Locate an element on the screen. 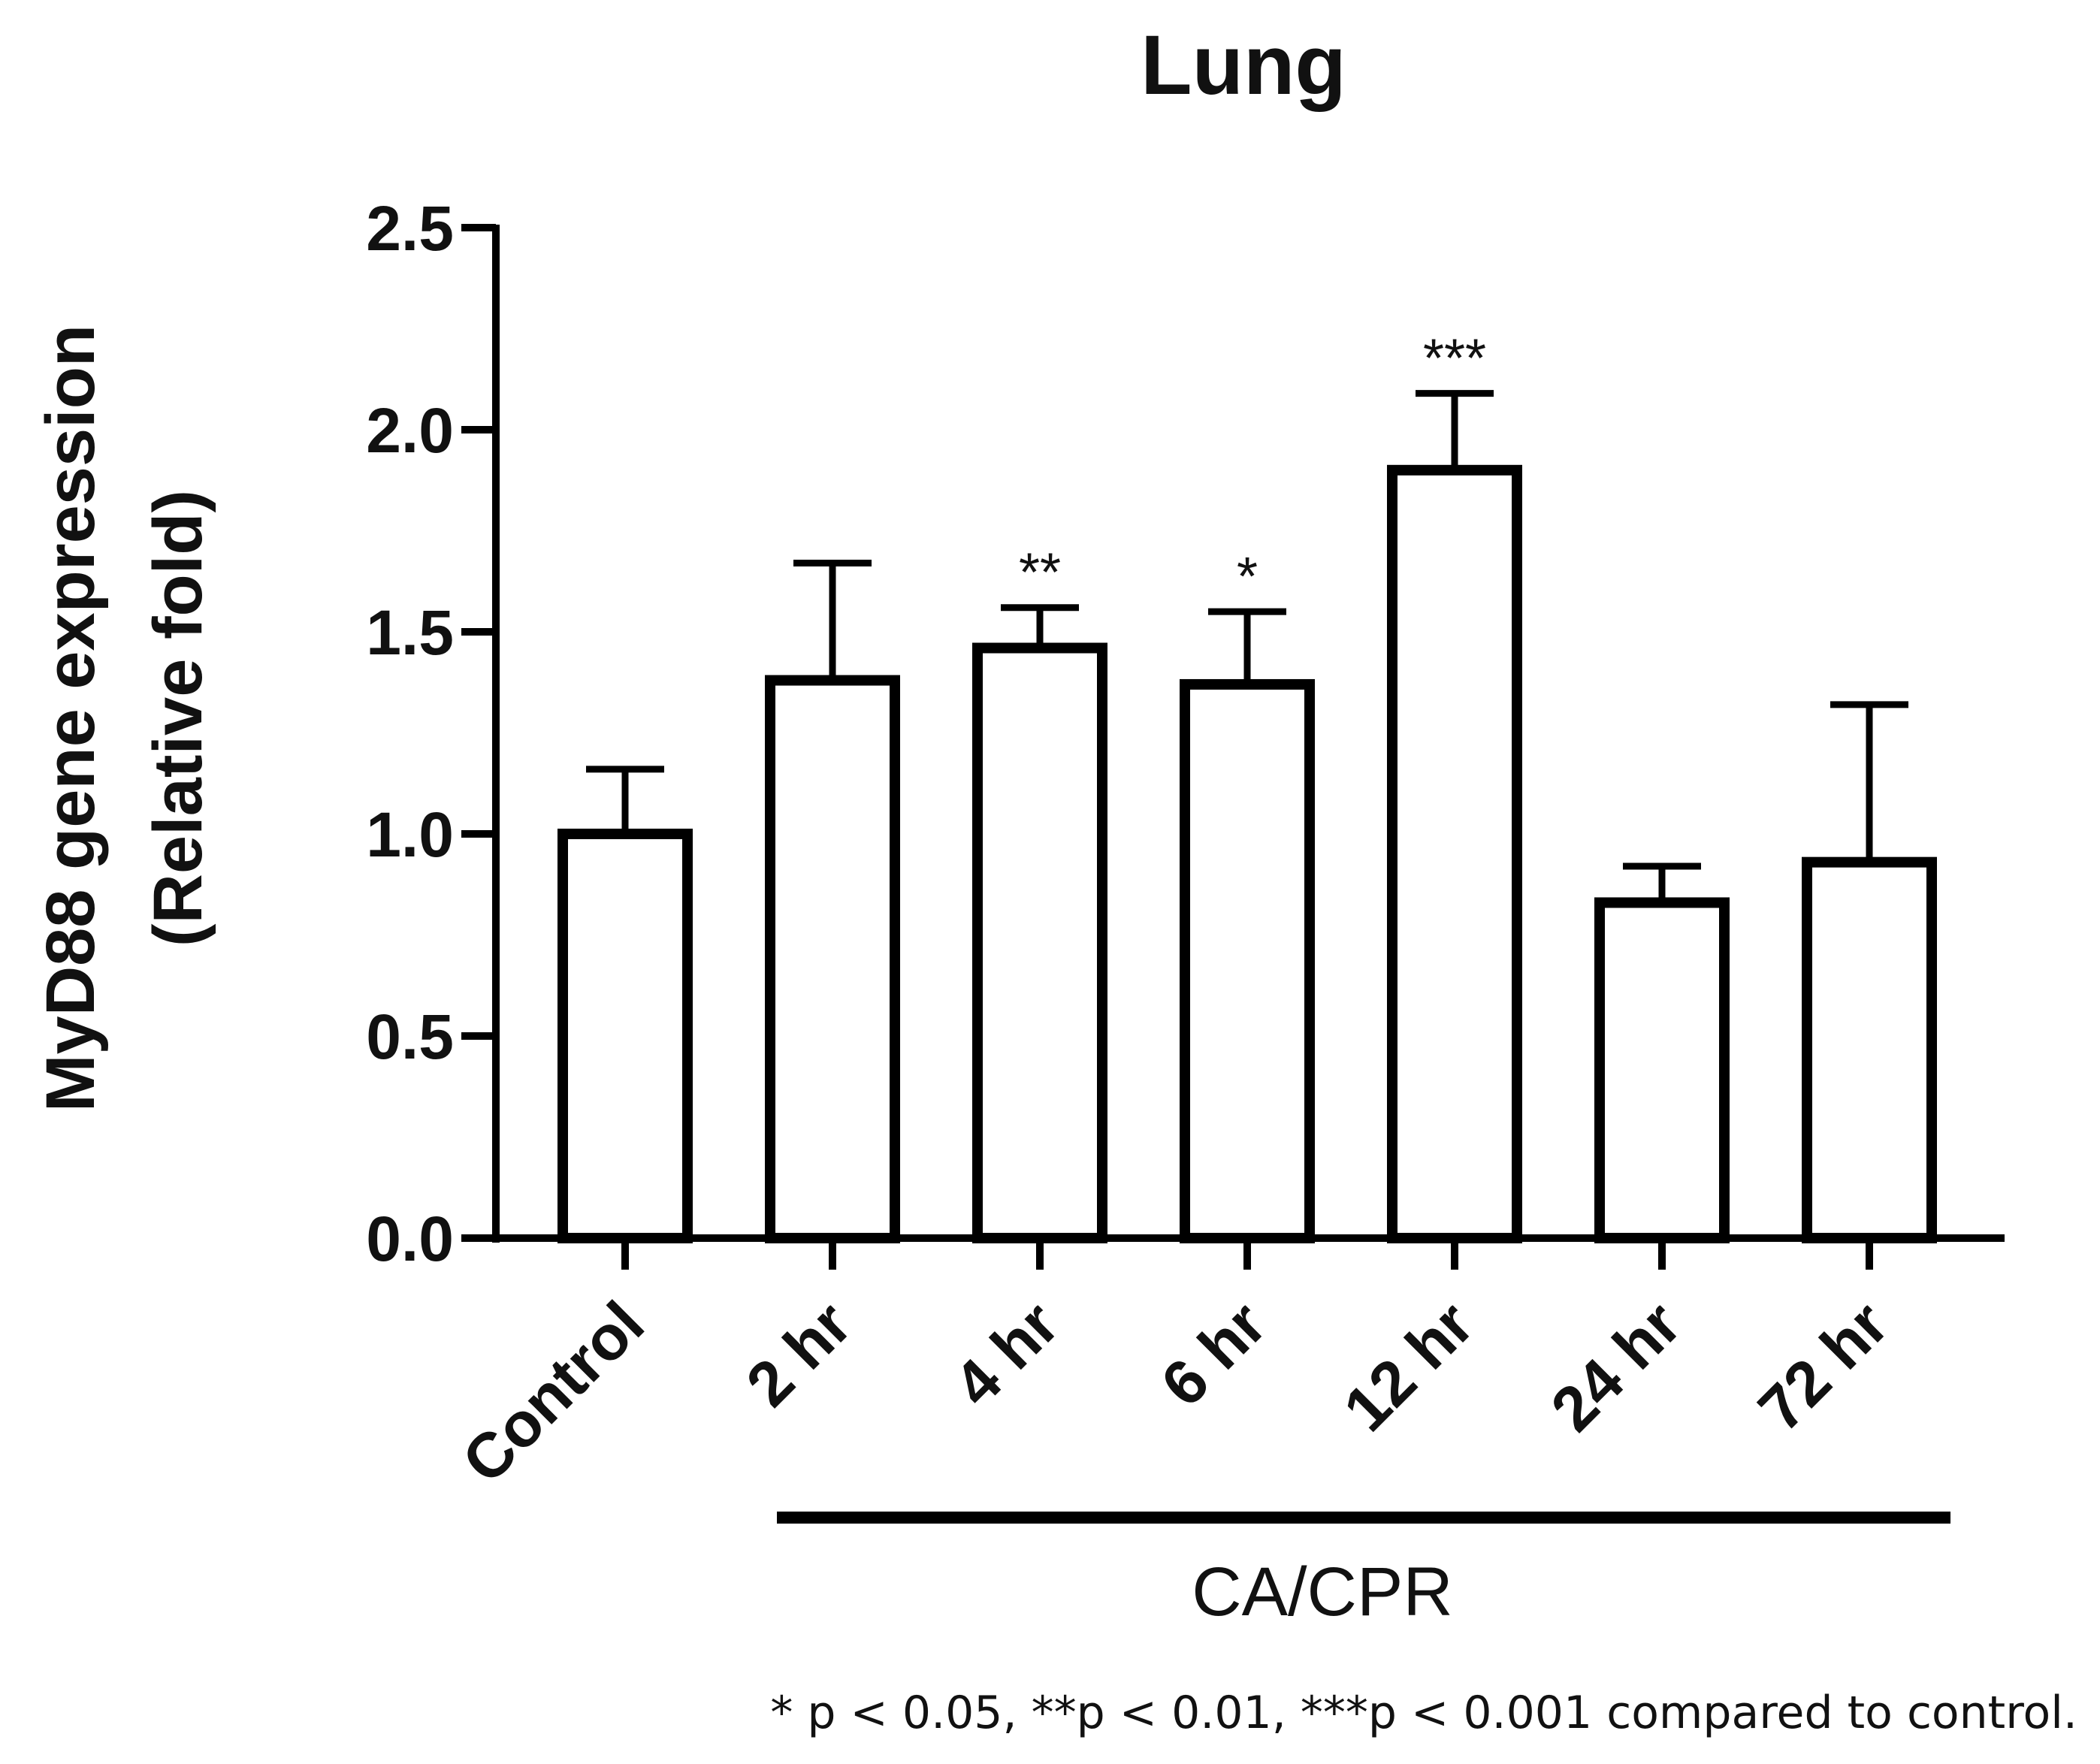 Image resolution: width=2100 pixels, height=1764 pixels. group-bracket: CA/CPR is located at coordinates (1363, 1571).